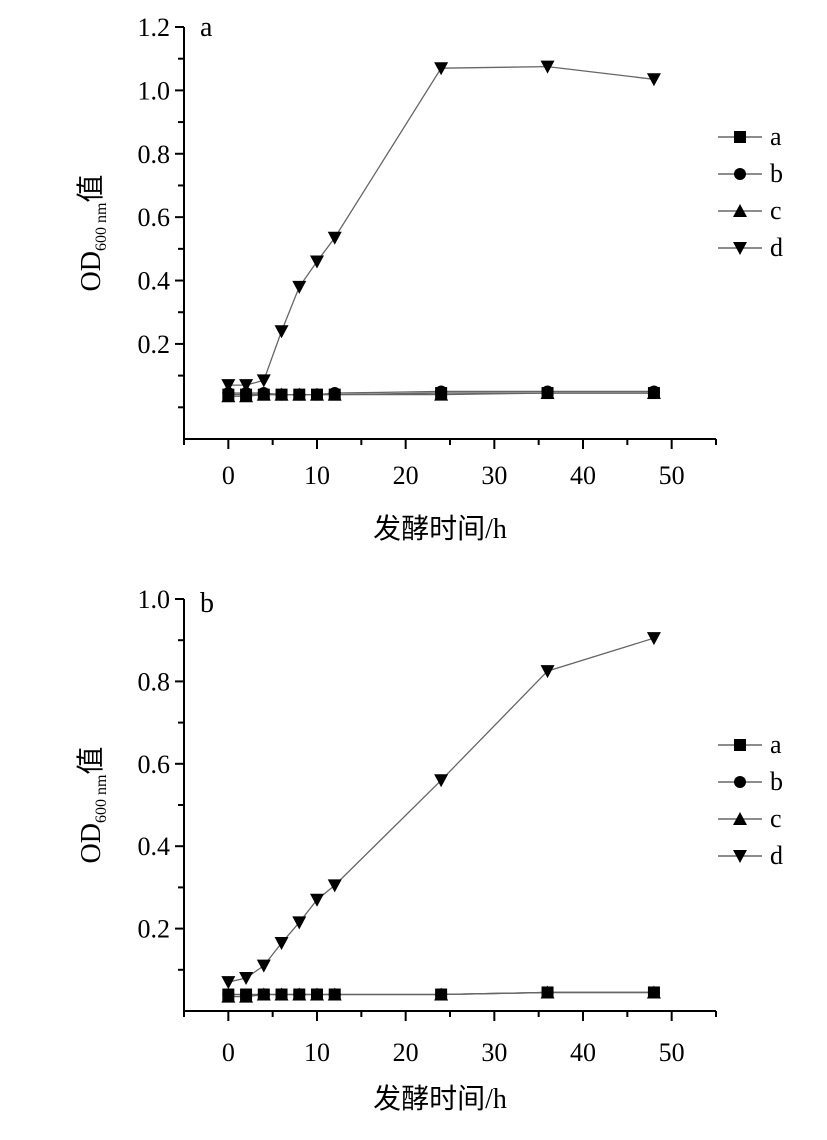 This screenshot has height=1140, width=827. I want to click on series-c, so click(441, 394).